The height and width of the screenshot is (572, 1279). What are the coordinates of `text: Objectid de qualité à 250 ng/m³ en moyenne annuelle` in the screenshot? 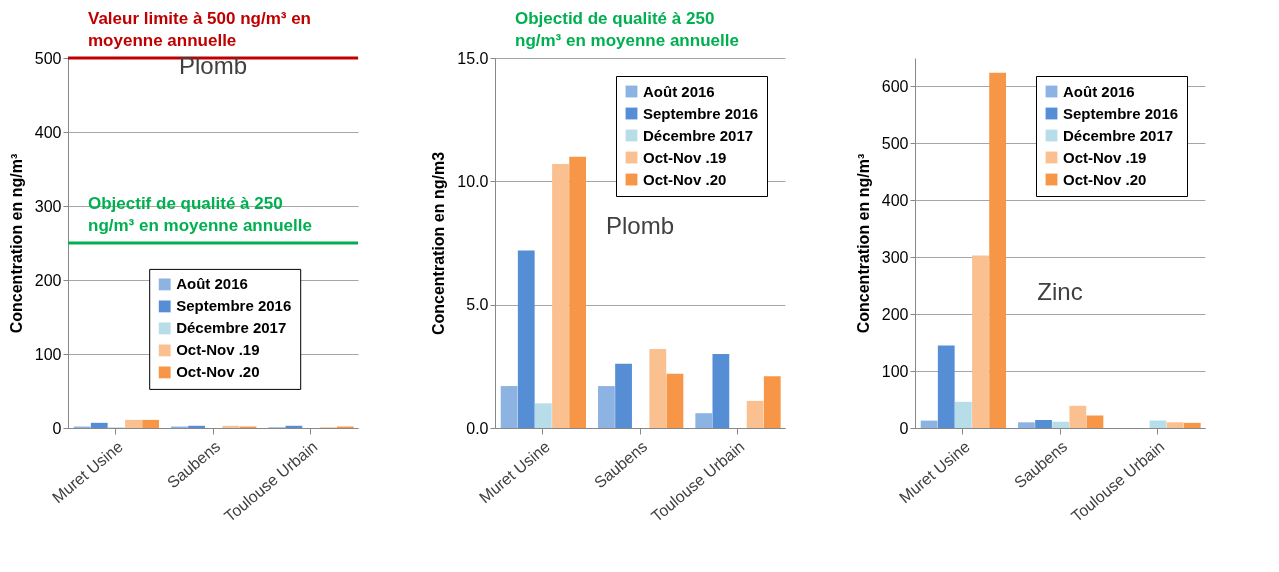 It's located at (627, 29).